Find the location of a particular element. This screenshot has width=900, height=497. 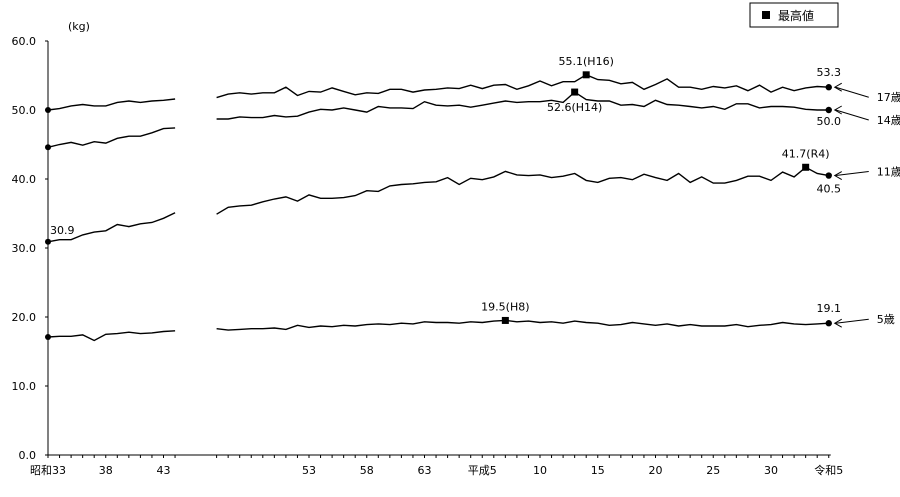

x-tick-label: 昭和33 is located at coordinates (48, 470).